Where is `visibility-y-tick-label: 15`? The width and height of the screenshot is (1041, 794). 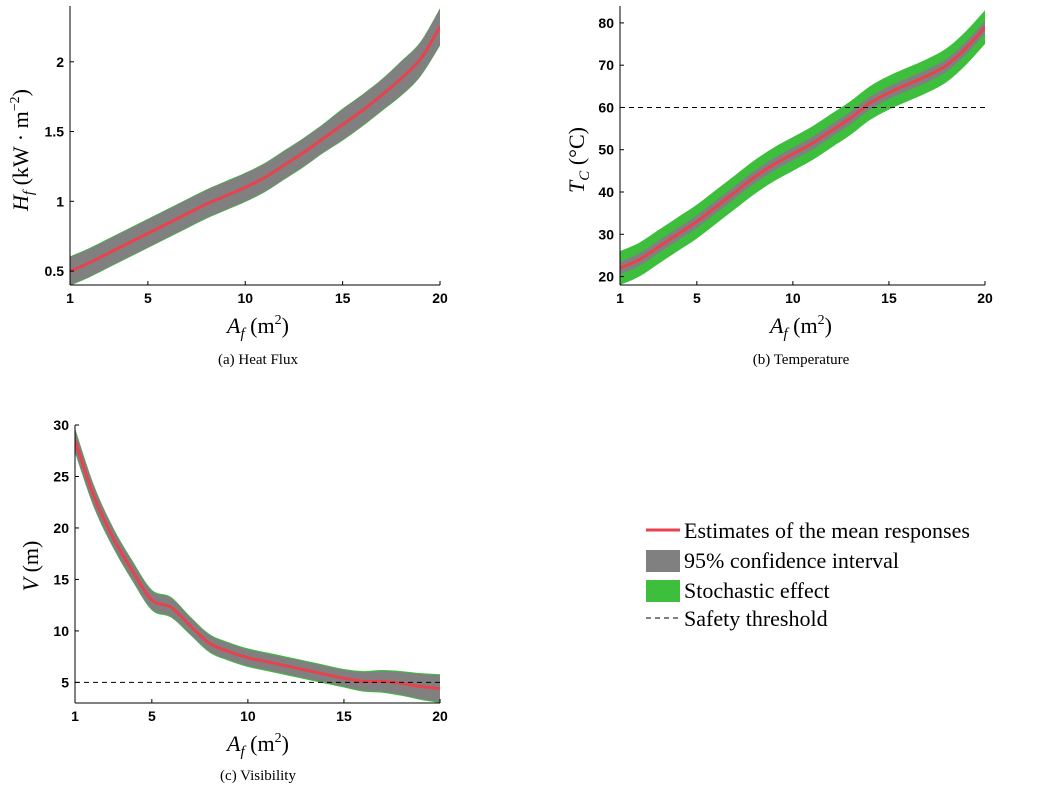 visibility-y-tick-label: 15 is located at coordinates (61, 579).